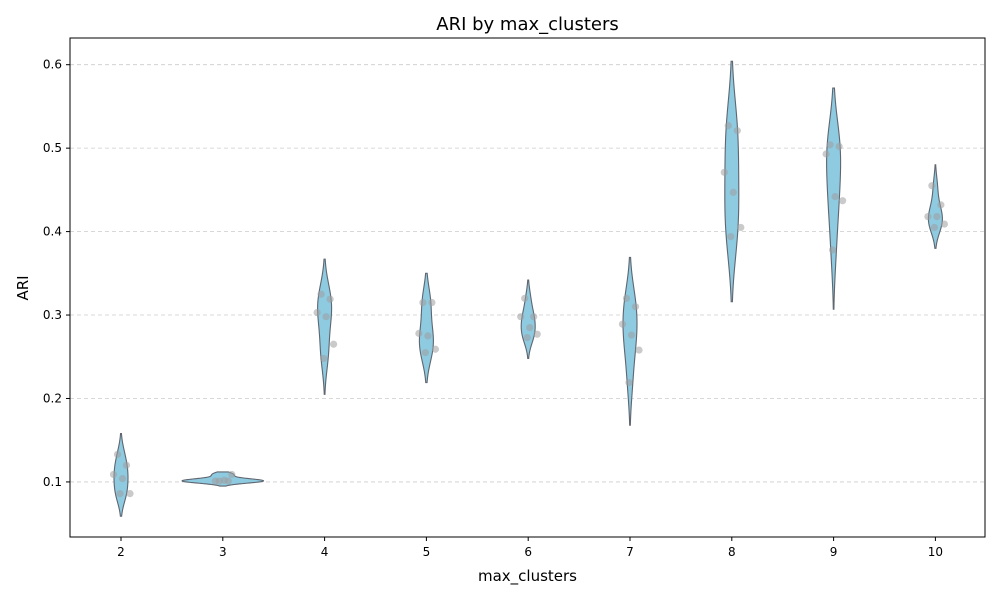  What do you see at coordinates (52, 148) in the screenshot?
I see `y-tick-label: 0.5` at bounding box center [52, 148].